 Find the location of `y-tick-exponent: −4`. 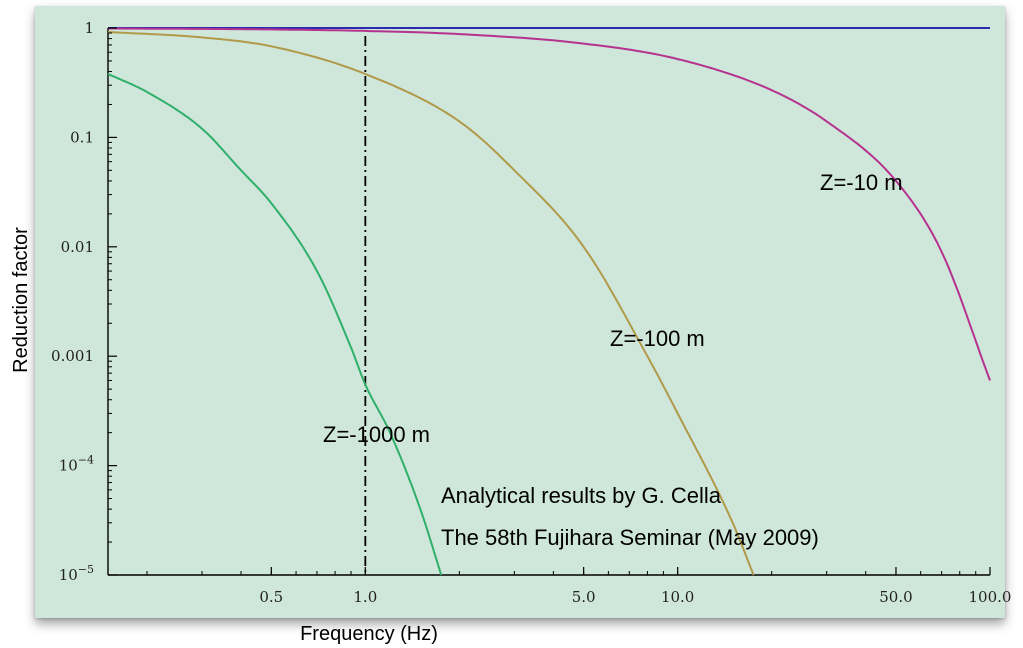

y-tick-exponent: −4 is located at coordinates (86, 460).